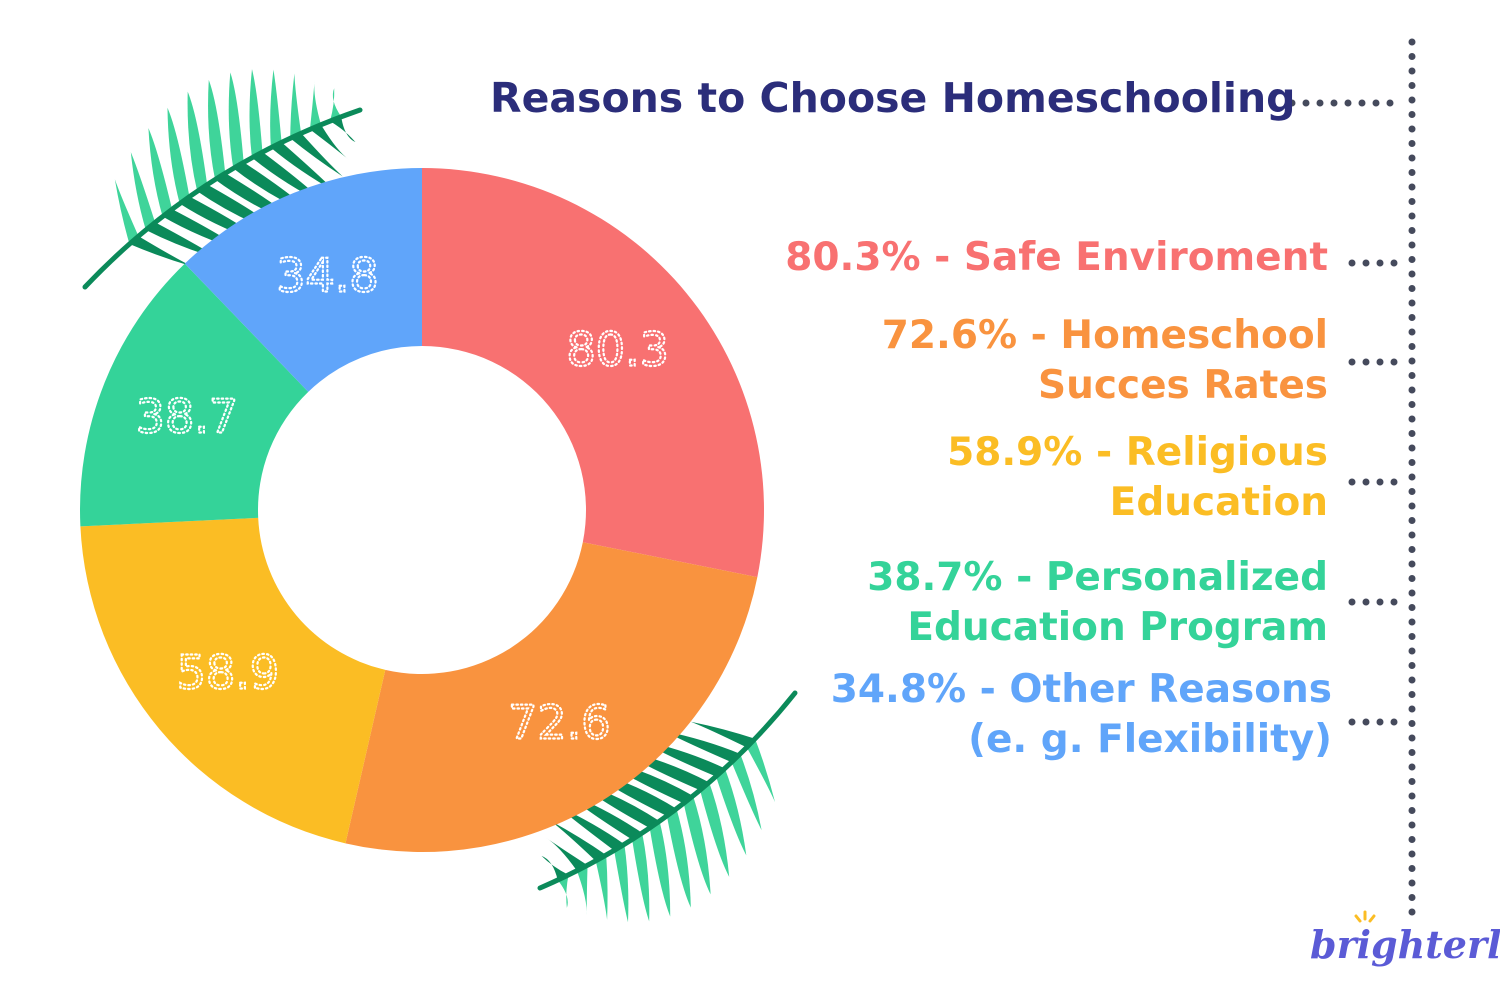 Image resolution: width=1500 pixels, height=1000 pixels. Describe the element at coordinates (1081, 689) in the screenshot. I see `legend-line-1: 34.8% - Other Reasons` at that location.